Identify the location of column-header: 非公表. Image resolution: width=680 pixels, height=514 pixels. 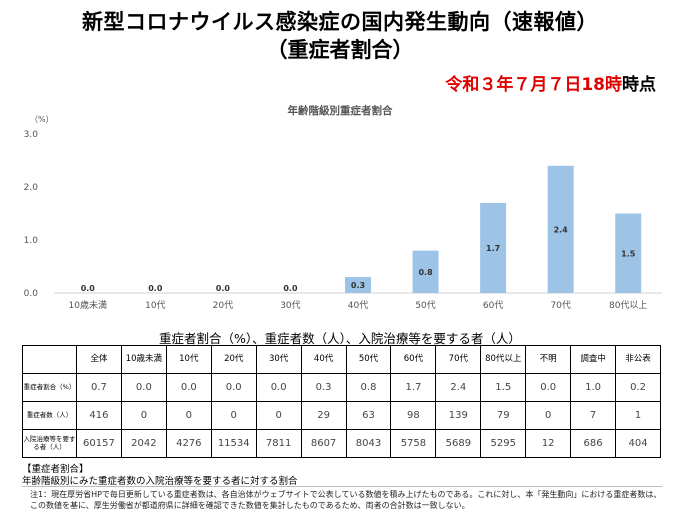
(638, 359).